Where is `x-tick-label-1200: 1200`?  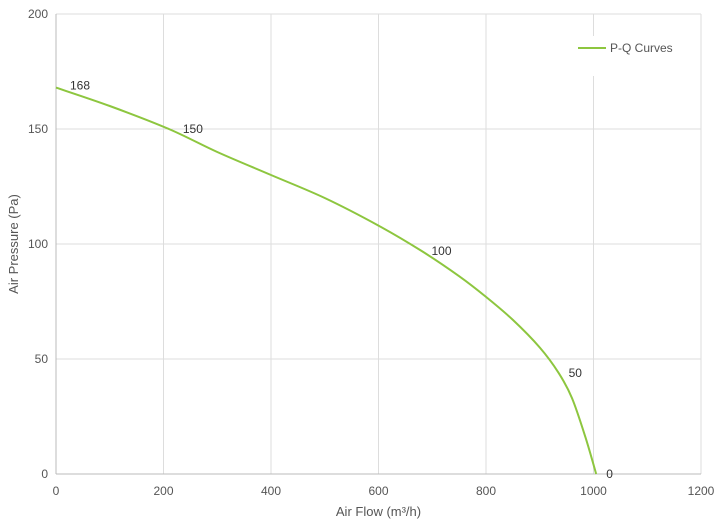
x-tick-label-1200: 1200 is located at coordinates (701, 491).